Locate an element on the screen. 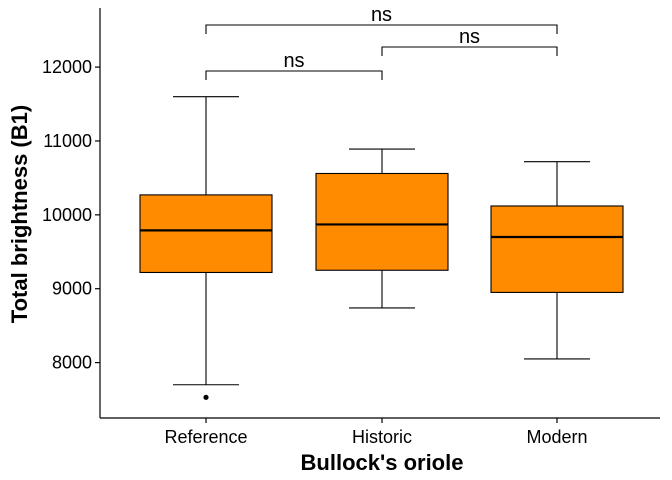 The height and width of the screenshot is (480, 672). outlier-point is located at coordinates (206, 397).